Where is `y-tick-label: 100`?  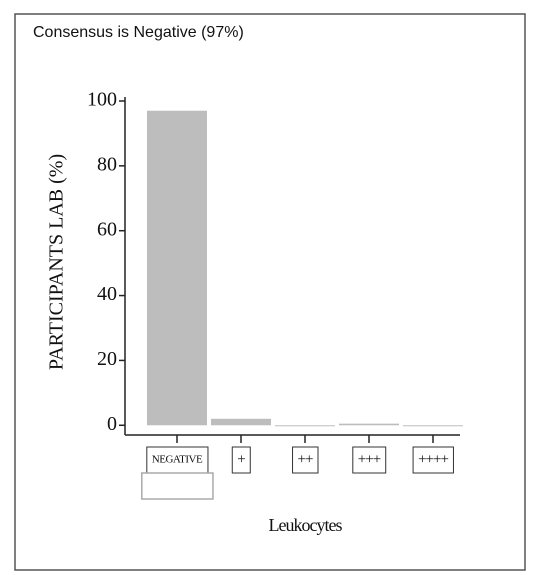 y-tick-label: 100 is located at coordinates (102, 100).